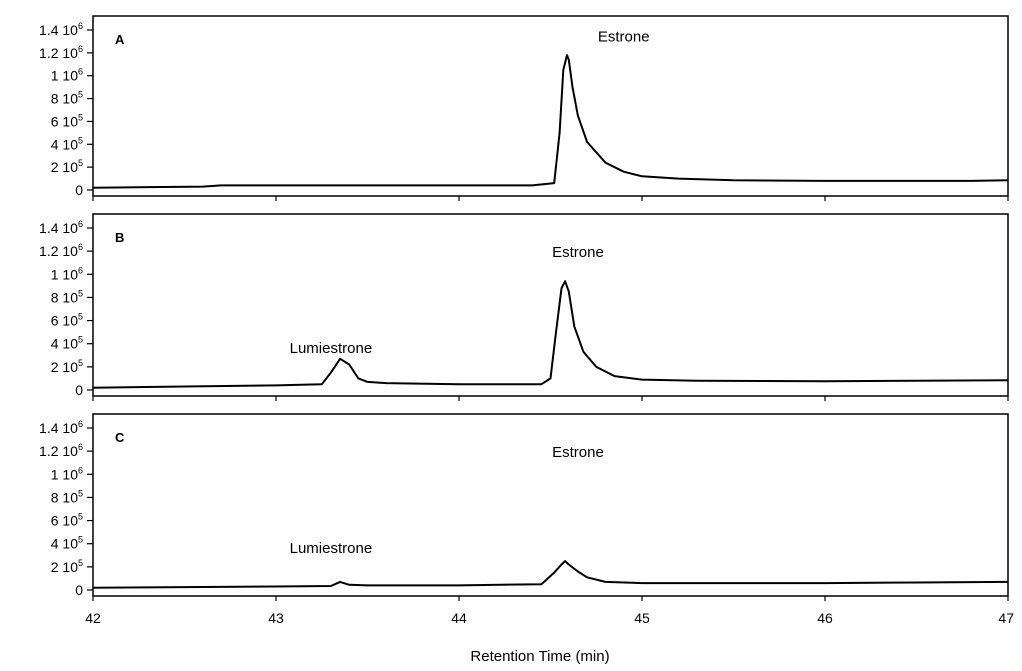  What do you see at coordinates (120, 39) in the screenshot?
I see `panel-label: A` at bounding box center [120, 39].